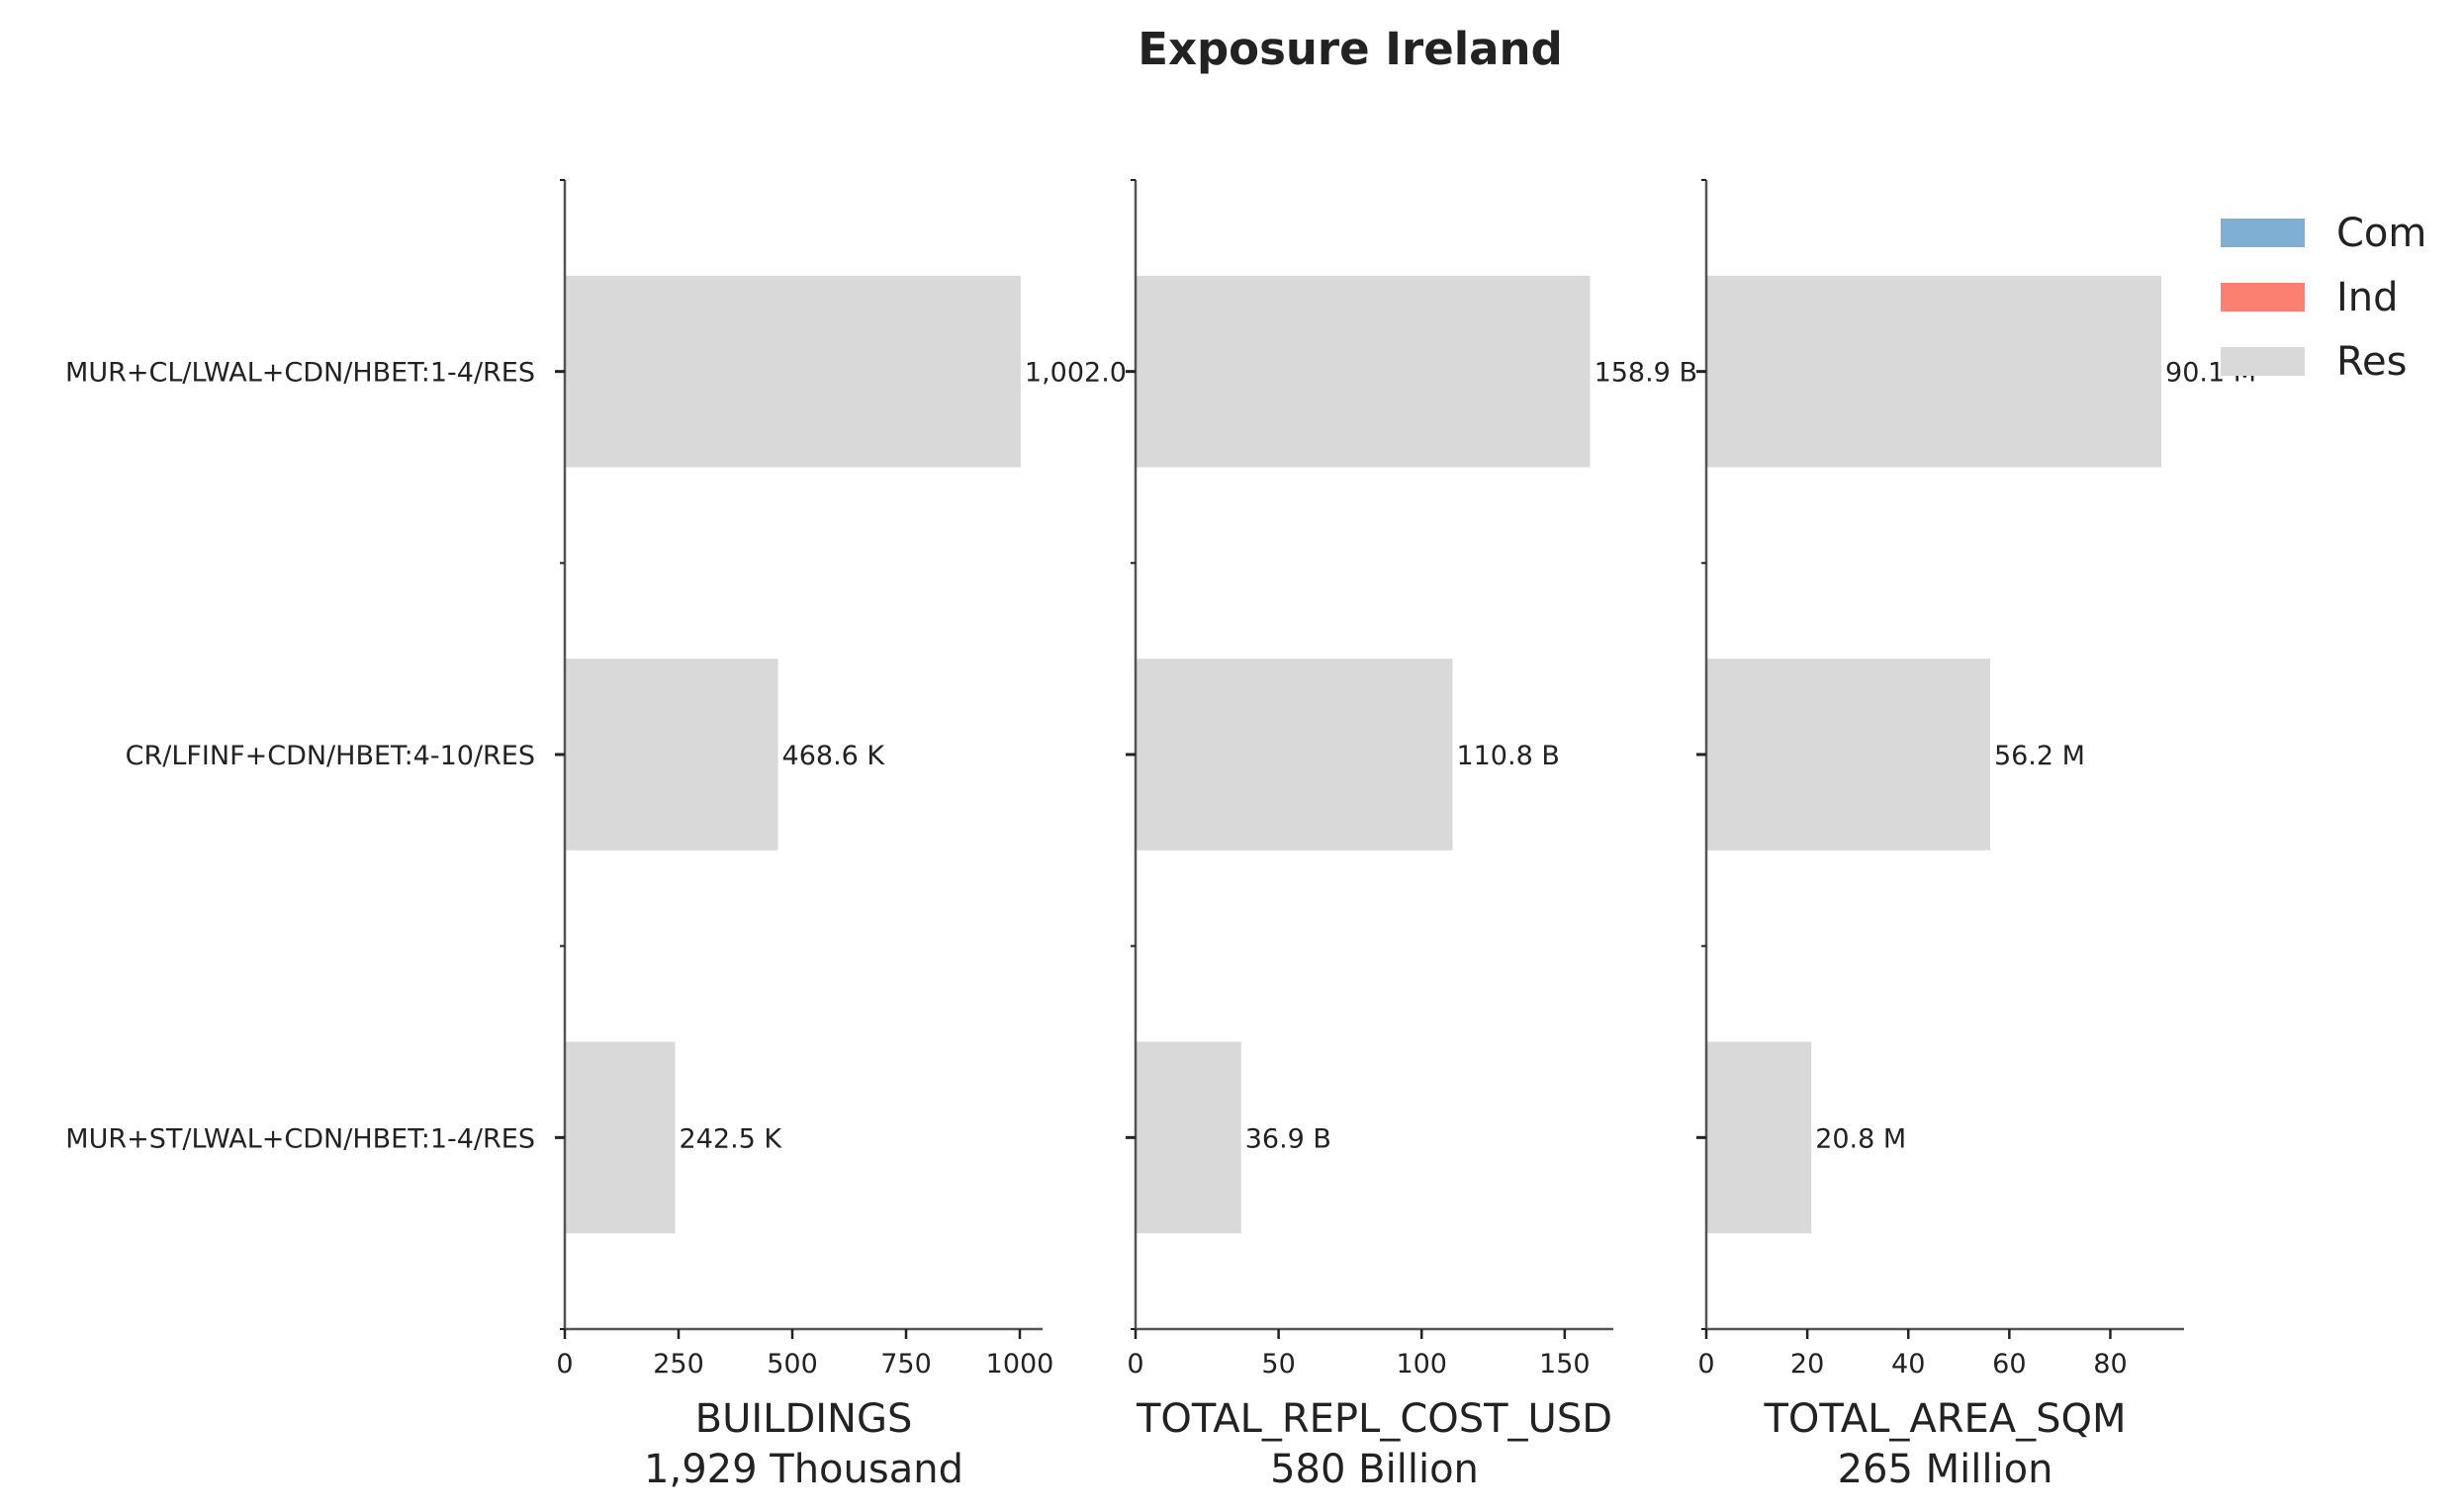  I want to click on x-tick-label: 500, so click(792, 1364).